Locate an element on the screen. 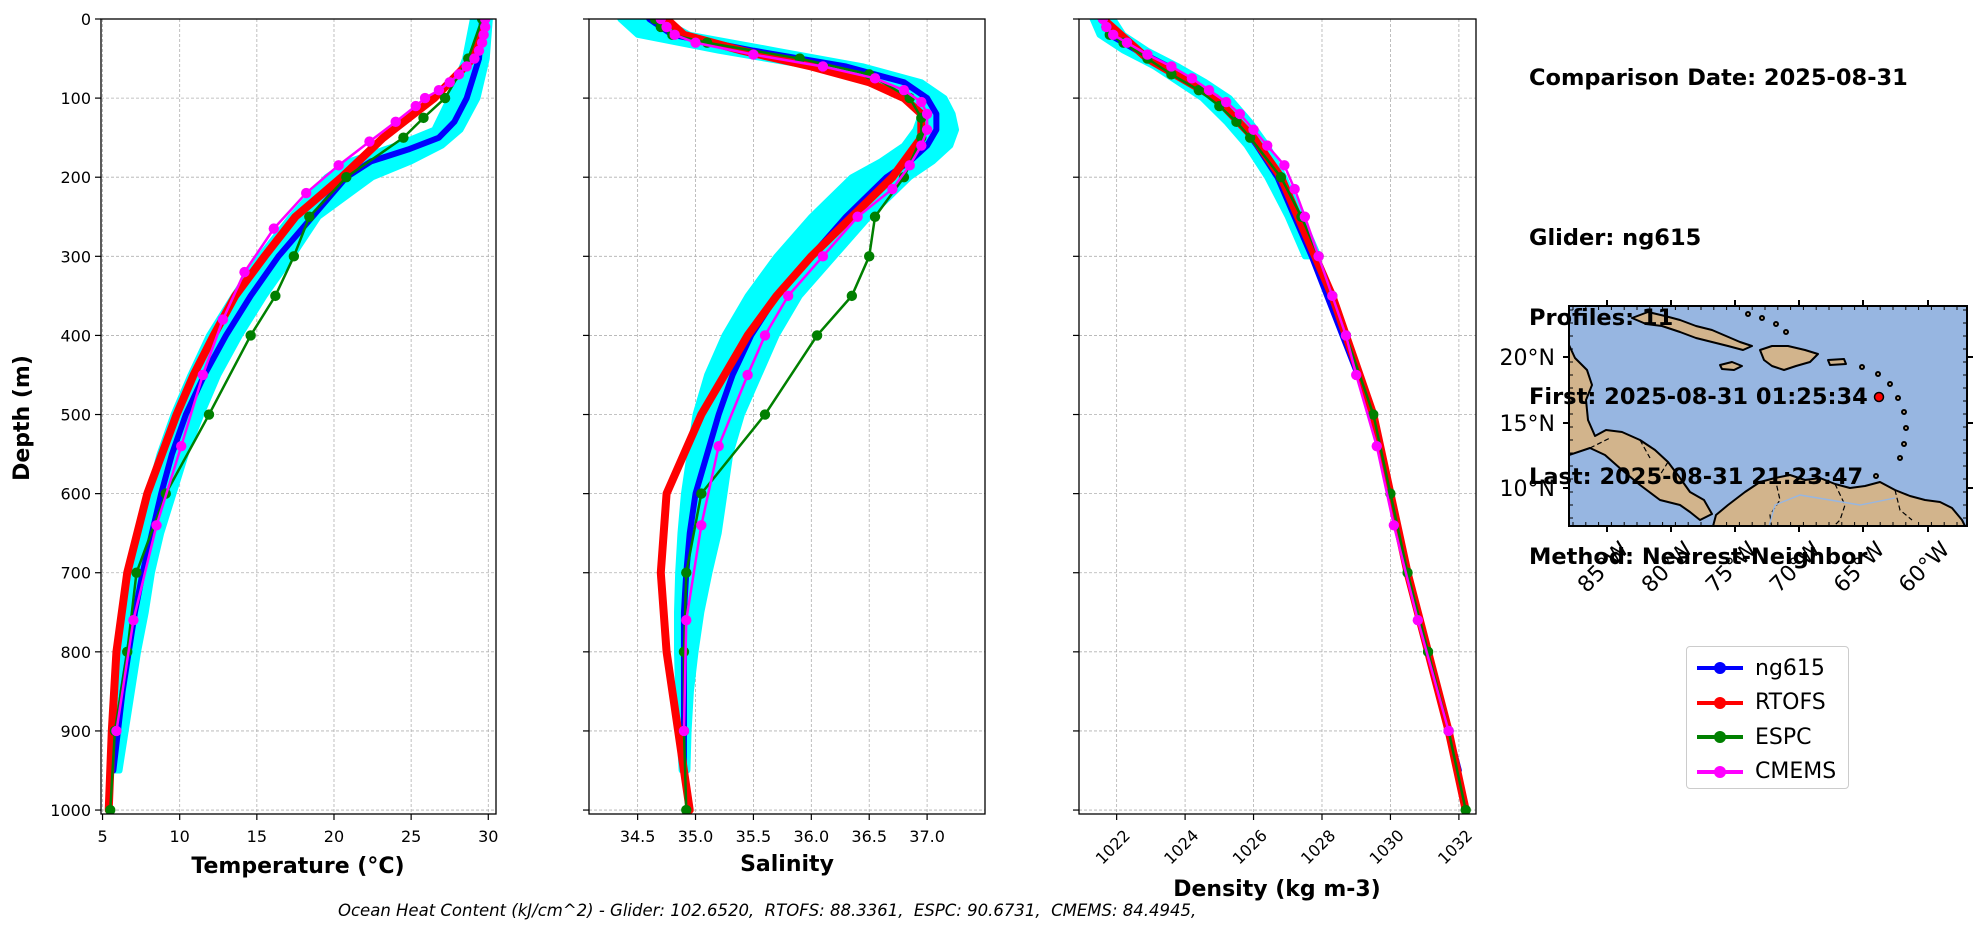  jamaica-island is located at coordinates (1731, 366).